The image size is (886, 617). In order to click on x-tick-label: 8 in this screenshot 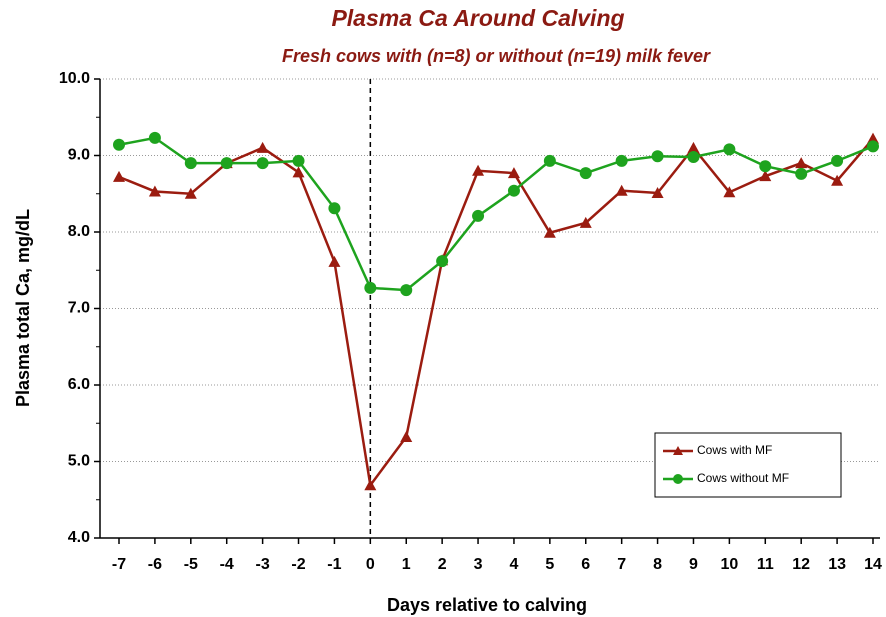, I will do `click(657, 564)`.